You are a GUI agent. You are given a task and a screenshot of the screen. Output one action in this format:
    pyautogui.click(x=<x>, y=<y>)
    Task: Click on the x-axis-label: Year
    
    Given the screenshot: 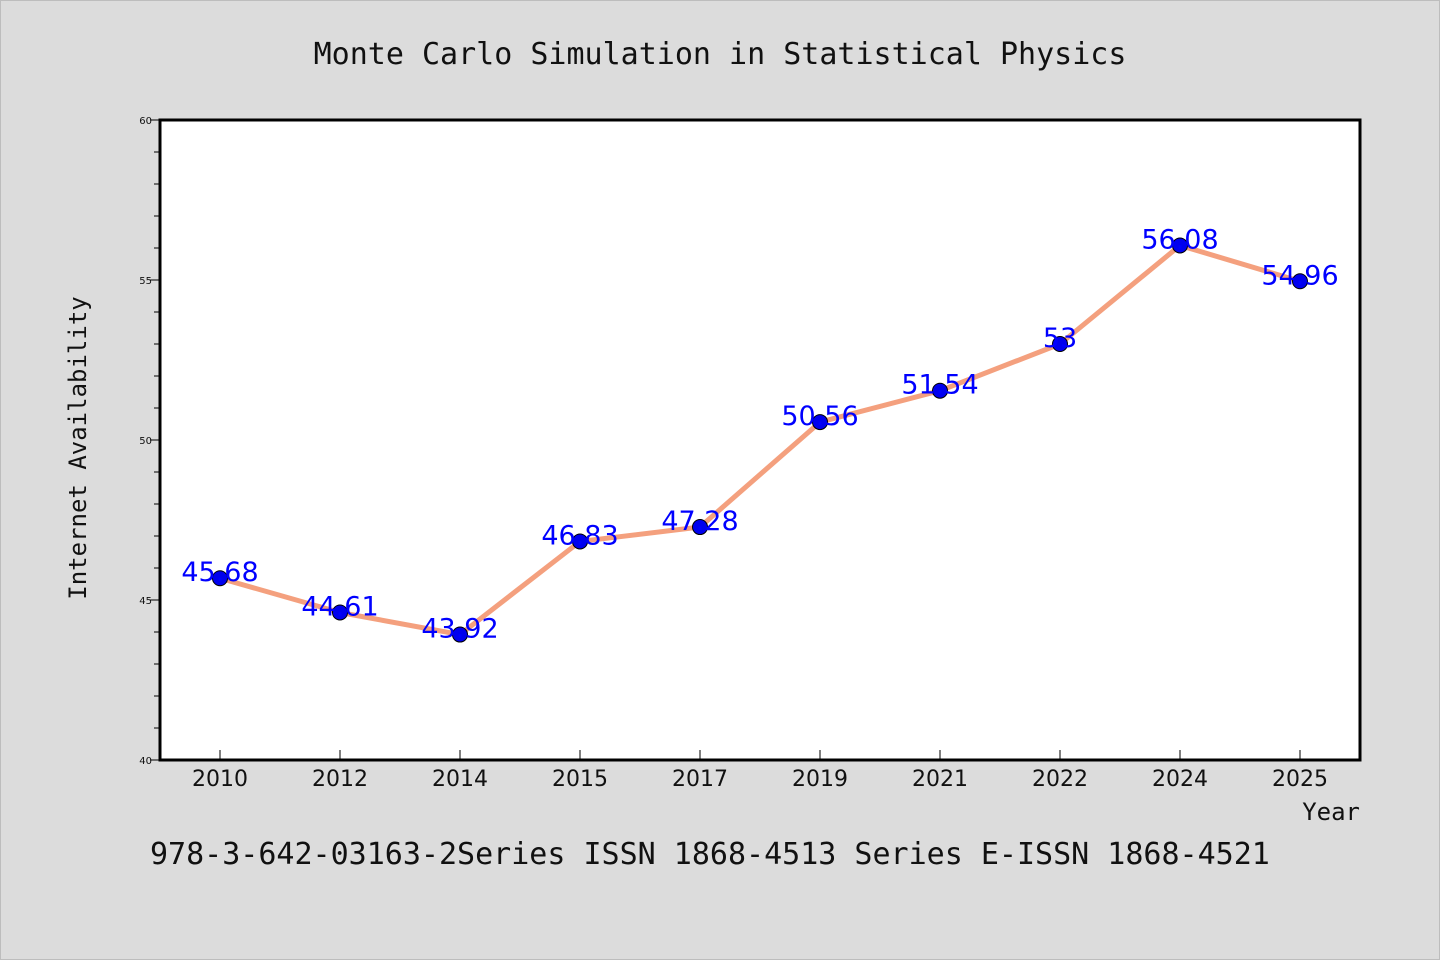 What is the action you would take?
    pyautogui.click(x=1331, y=812)
    